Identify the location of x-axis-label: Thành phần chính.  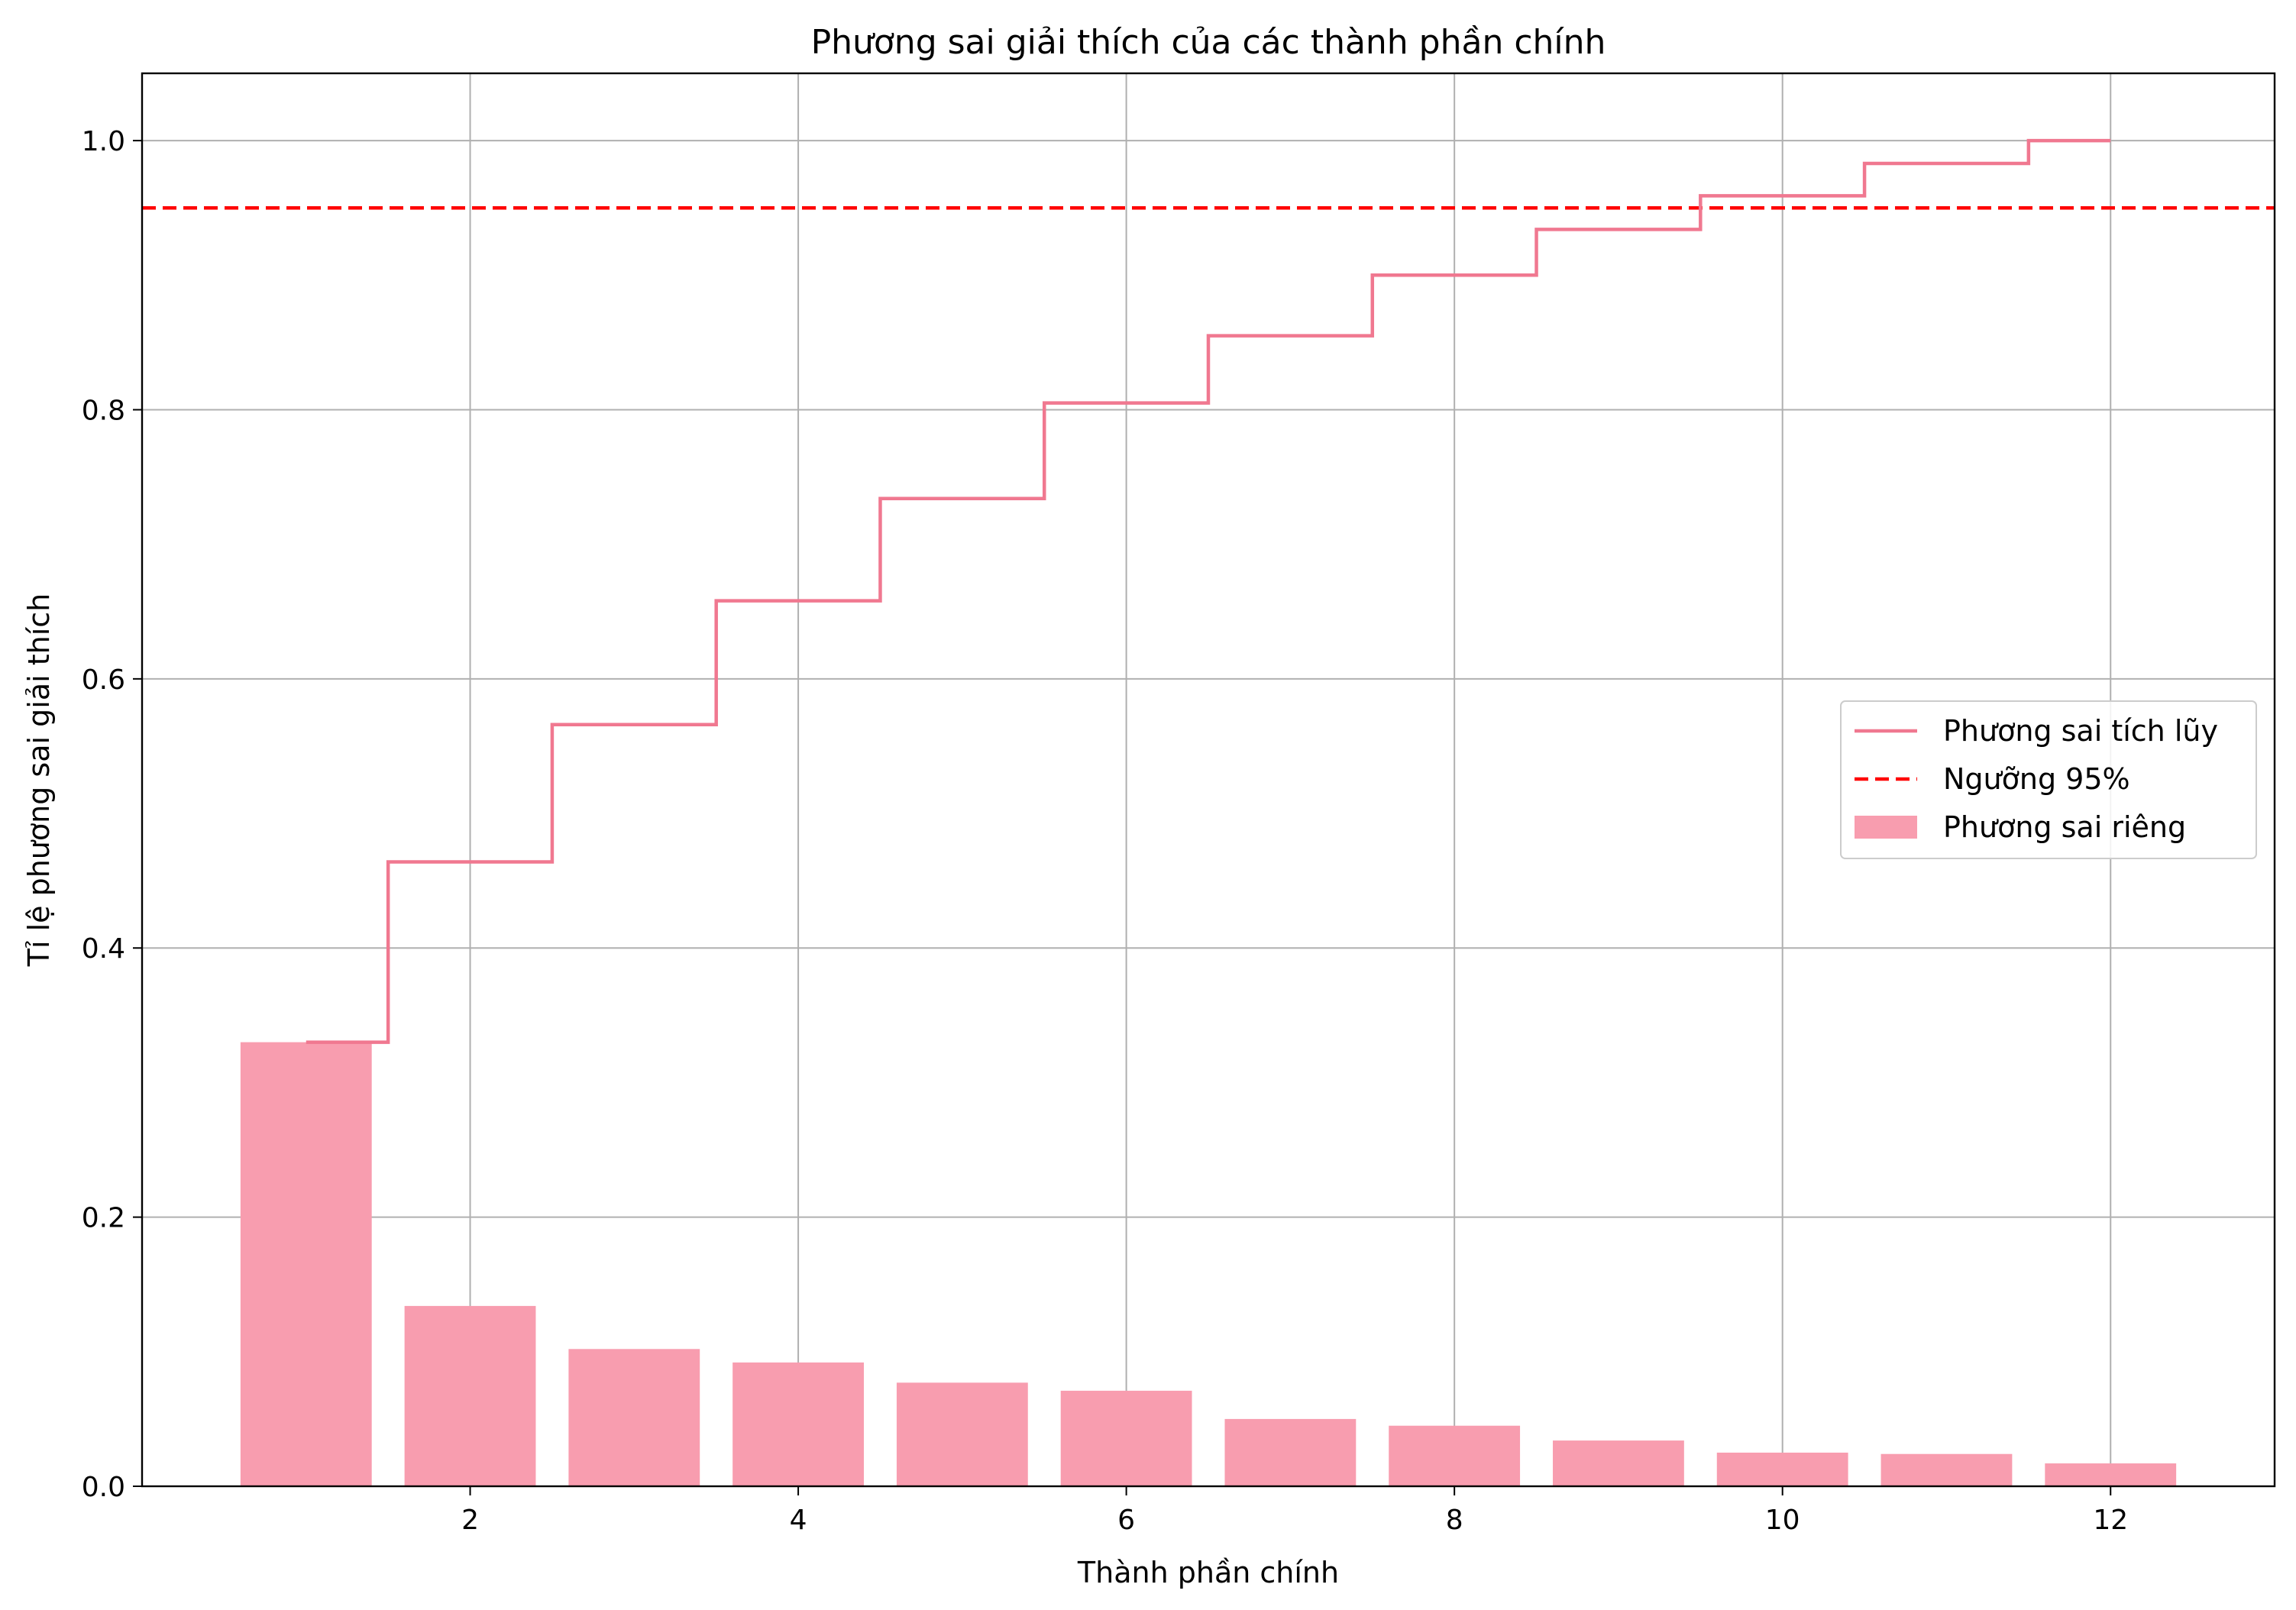
(1208, 1572).